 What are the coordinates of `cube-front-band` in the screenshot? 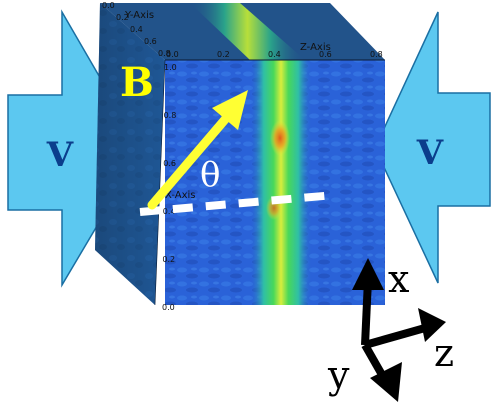 It's located at (281, 182).